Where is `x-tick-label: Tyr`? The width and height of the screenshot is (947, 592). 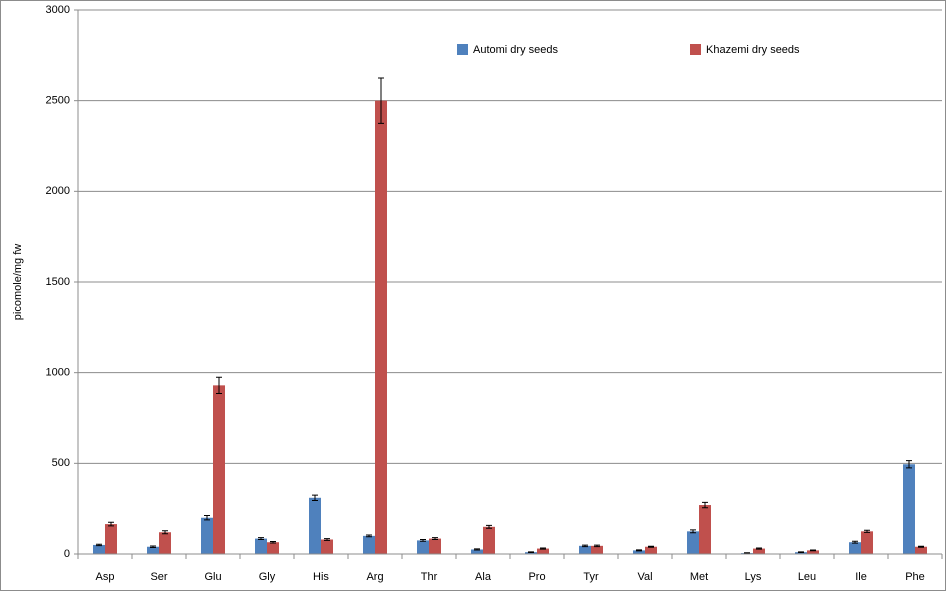 x-tick-label: Tyr is located at coordinates (591, 577).